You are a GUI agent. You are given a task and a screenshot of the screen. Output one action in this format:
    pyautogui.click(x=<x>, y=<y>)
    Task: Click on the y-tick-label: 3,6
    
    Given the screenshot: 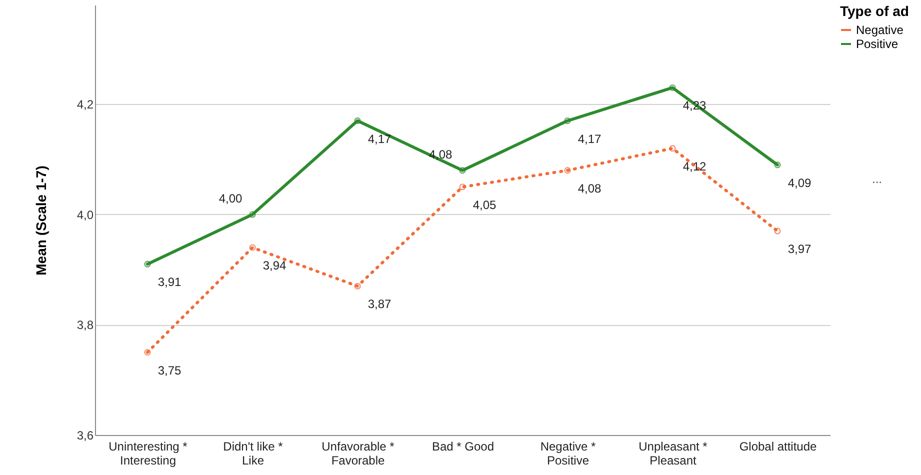 What is the action you would take?
    pyautogui.click(x=85, y=435)
    